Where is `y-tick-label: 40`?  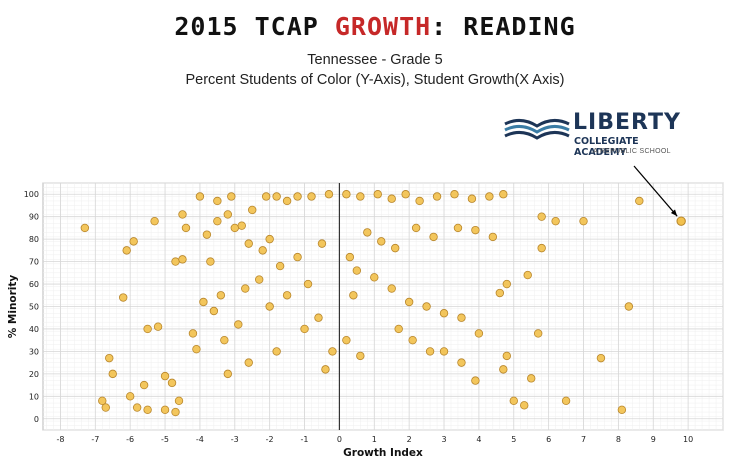 y-tick-label: 40 is located at coordinates (34, 329).